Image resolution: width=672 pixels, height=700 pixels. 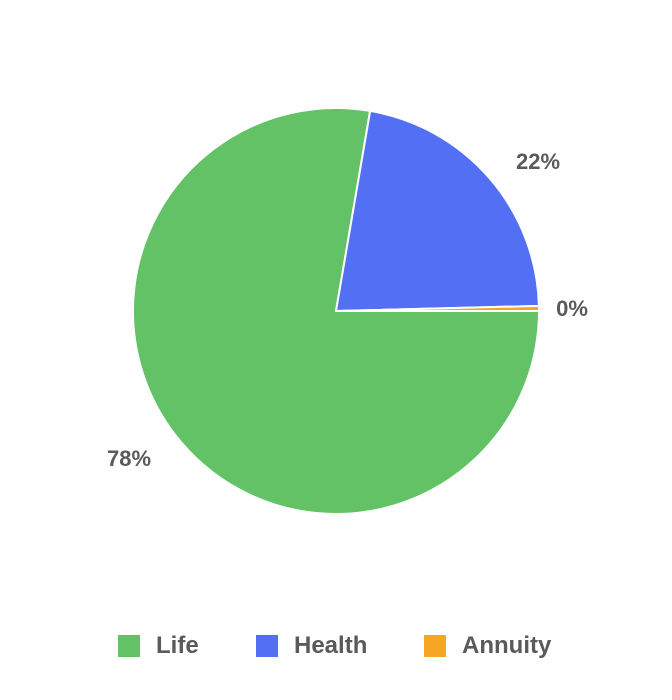 I want to click on slice-label-life: 78%, so click(x=129, y=458).